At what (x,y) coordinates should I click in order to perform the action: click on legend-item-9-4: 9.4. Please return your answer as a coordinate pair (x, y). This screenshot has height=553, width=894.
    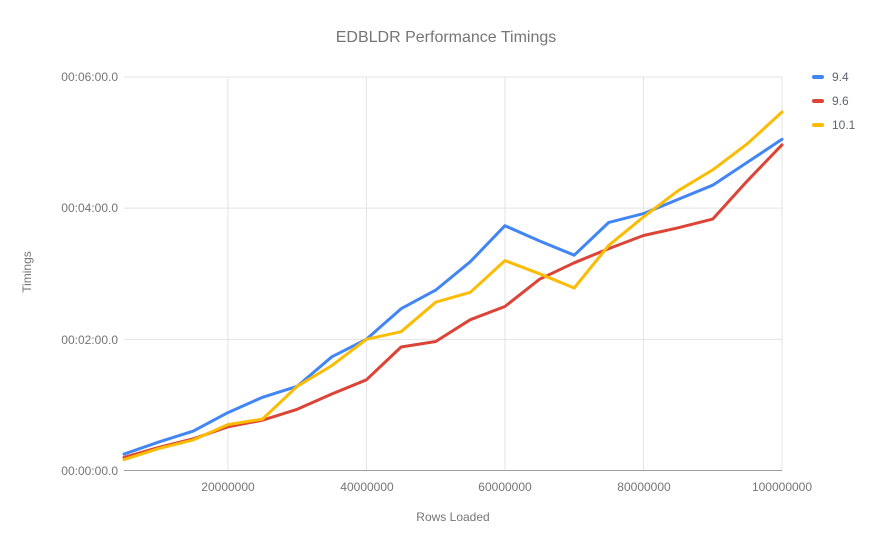
    Looking at the image, I should click on (833, 77).